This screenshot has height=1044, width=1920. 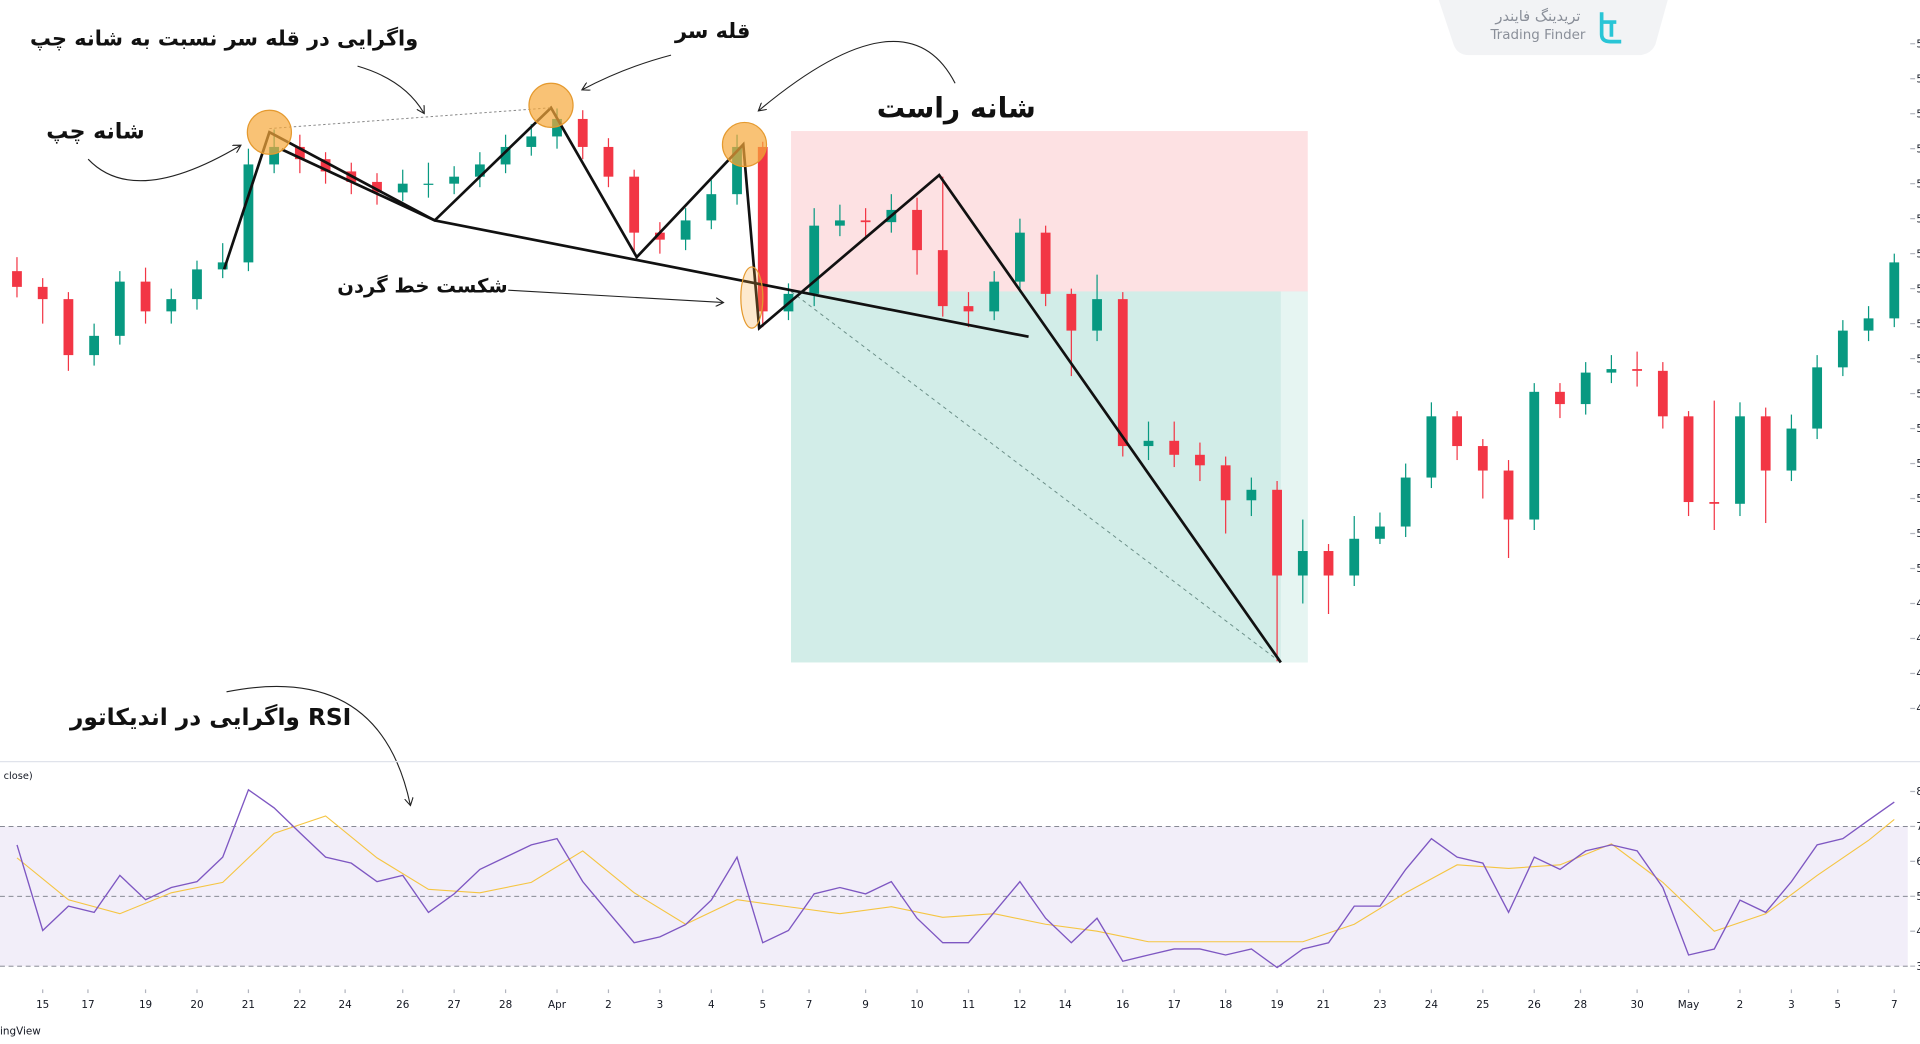 What do you see at coordinates (865, 1005) in the screenshot?
I see `x-tick-label: 9` at bounding box center [865, 1005].